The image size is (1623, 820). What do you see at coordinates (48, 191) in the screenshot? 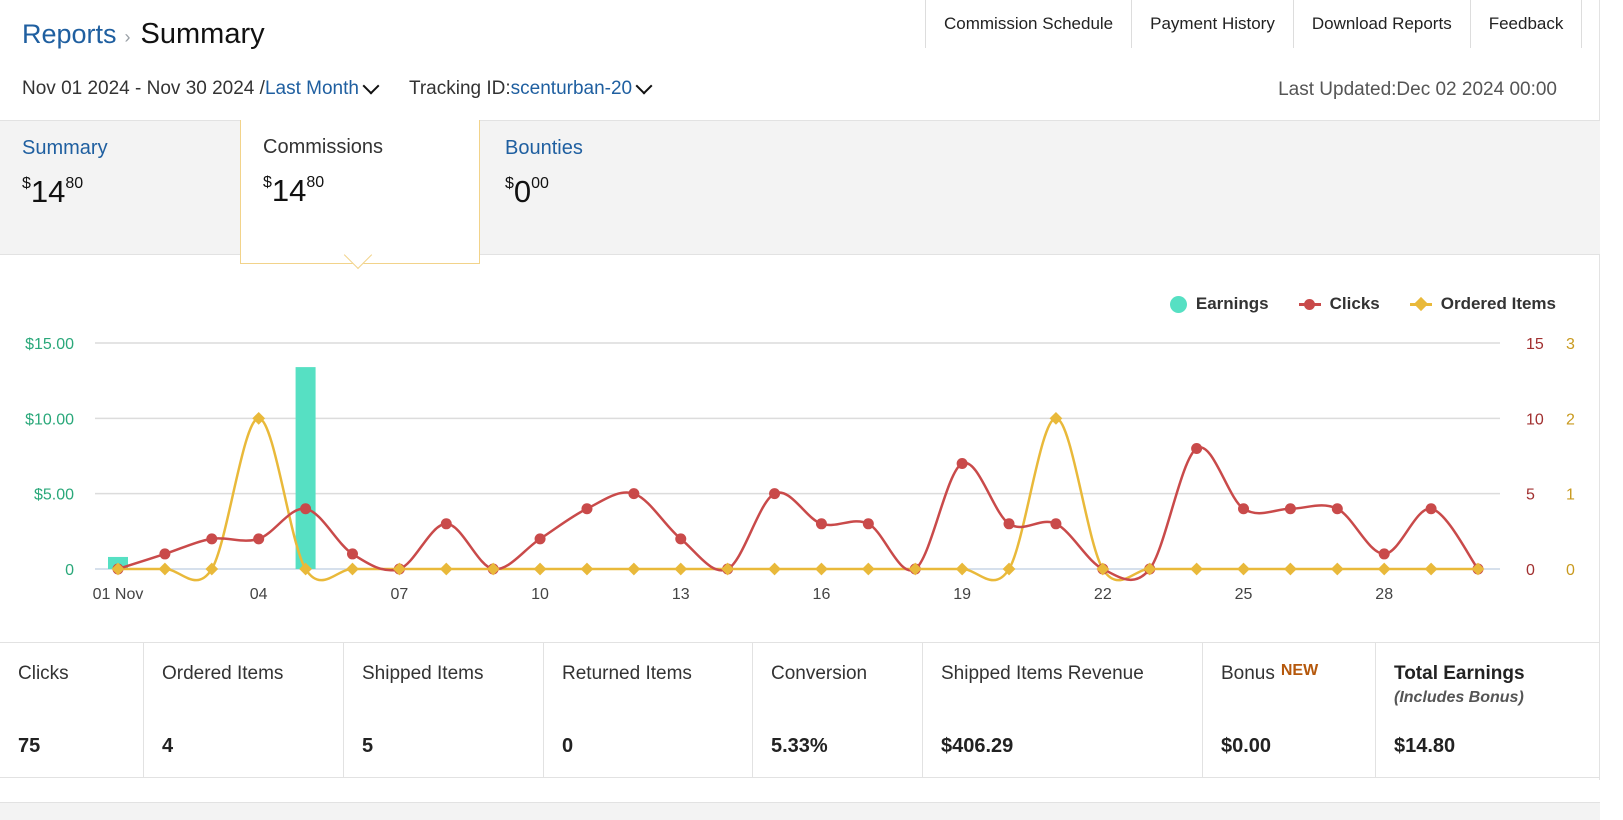
I see `summary-whole: 14` at bounding box center [48, 191].